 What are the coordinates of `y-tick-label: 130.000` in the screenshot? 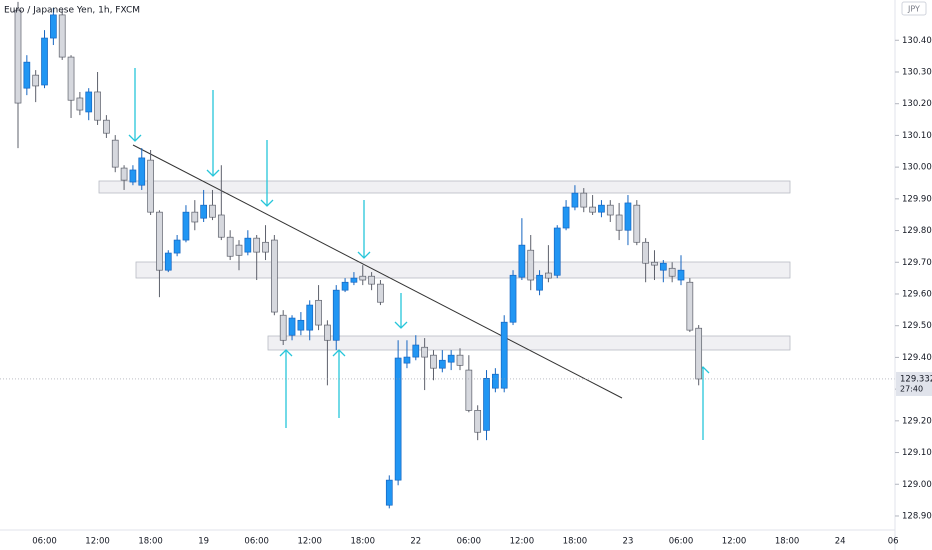 It's located at (917, 168).